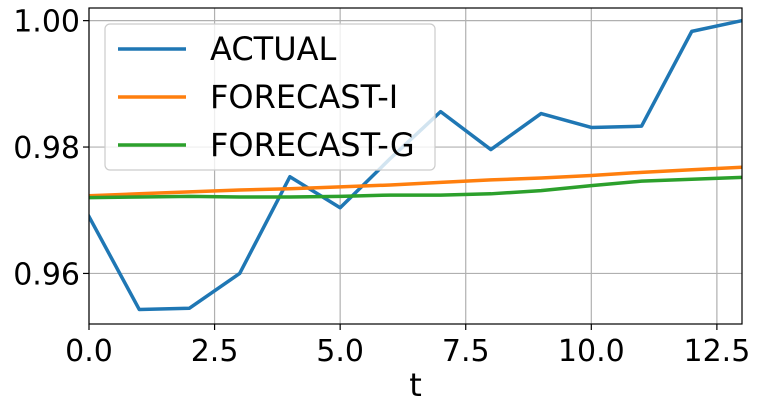  What do you see at coordinates (466, 351) in the screenshot?
I see `x-tick-label: 7.5` at bounding box center [466, 351].